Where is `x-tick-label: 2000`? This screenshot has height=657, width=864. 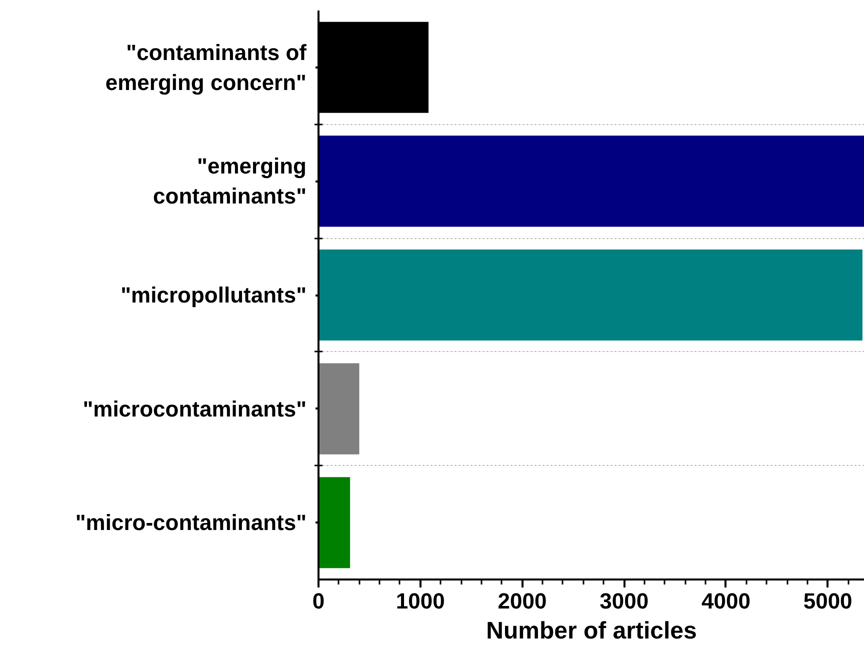
x-tick-label: 2000 is located at coordinates (522, 601).